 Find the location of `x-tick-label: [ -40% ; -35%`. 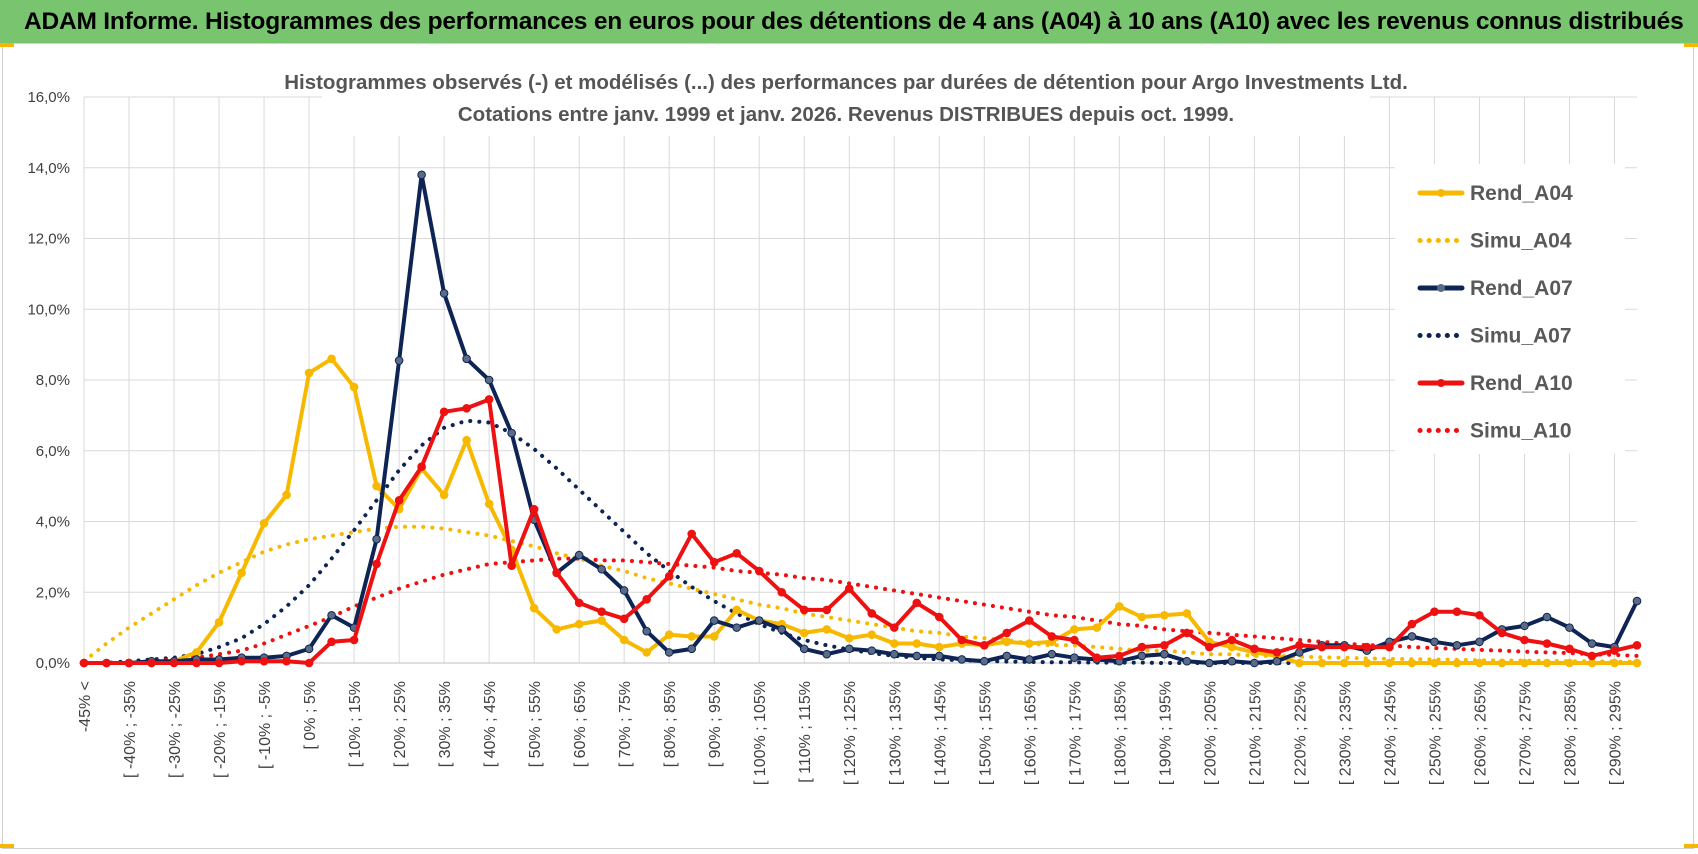

x-tick-label: [ -40% ; -35% is located at coordinates (130, 729).